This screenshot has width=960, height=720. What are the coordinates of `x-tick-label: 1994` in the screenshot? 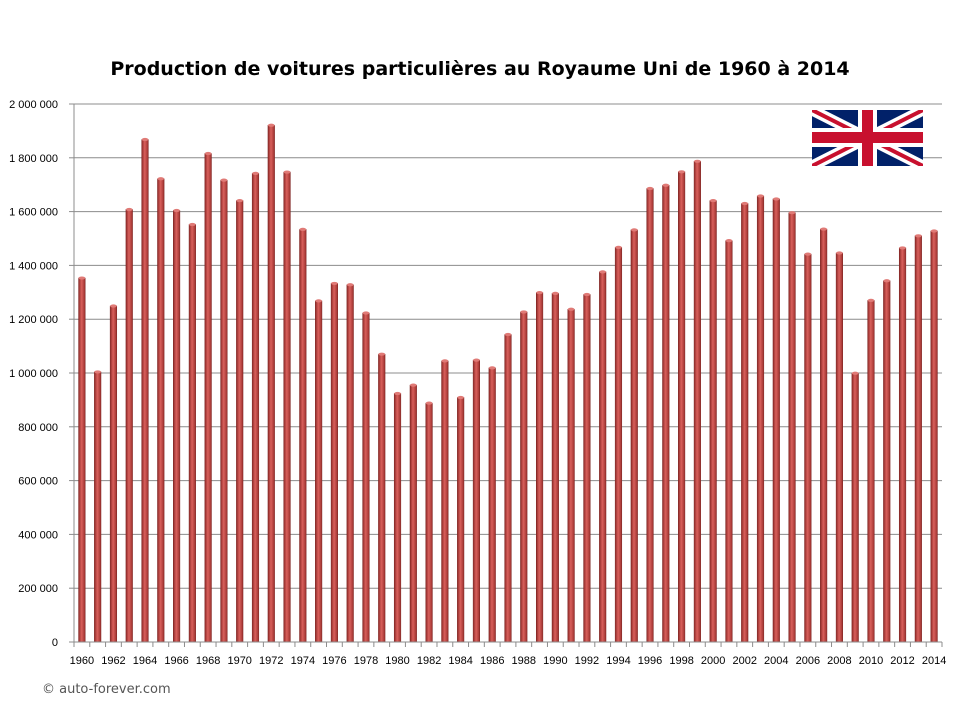 It's located at (618, 661).